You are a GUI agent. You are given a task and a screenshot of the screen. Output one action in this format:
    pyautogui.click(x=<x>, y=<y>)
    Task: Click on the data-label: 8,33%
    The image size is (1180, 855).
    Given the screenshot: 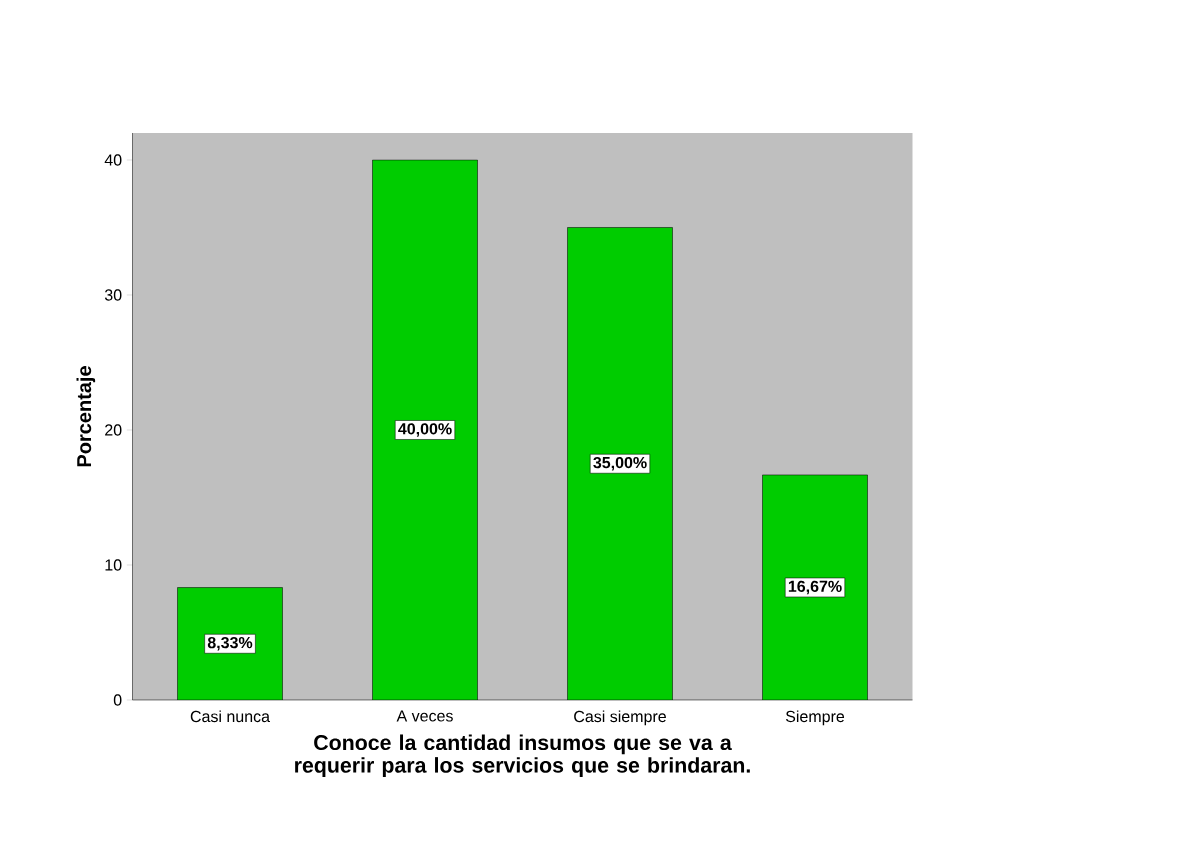 What is the action you would take?
    pyautogui.click(x=230, y=643)
    